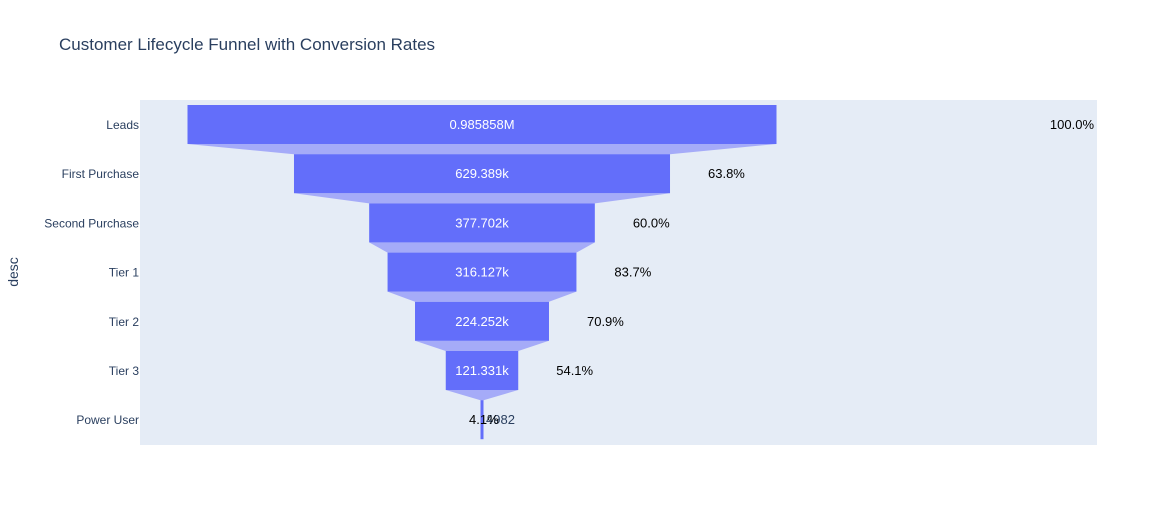 Image resolution: width=1176 pixels, height=525 pixels. What do you see at coordinates (1072, 124) in the screenshot?
I see `conversion-label: 100.0%` at bounding box center [1072, 124].